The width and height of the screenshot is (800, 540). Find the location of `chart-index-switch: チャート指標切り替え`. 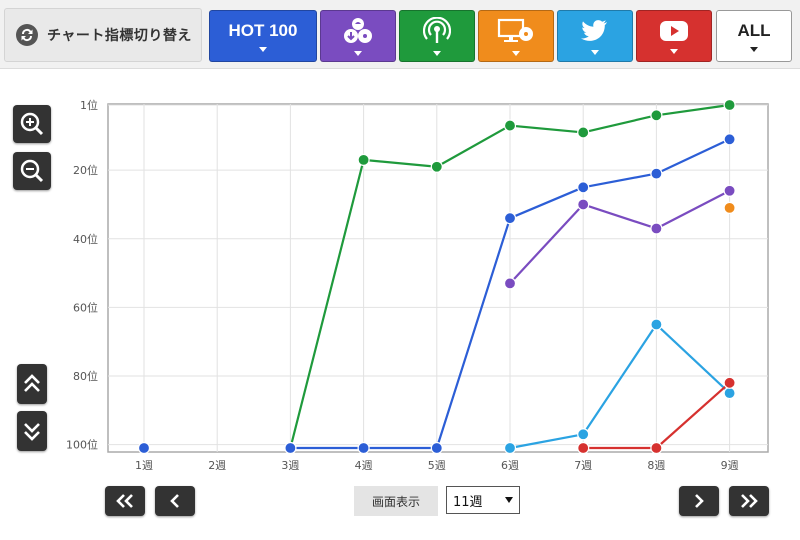

chart-index-switch: チャート指標切り替え is located at coordinates (103, 35).